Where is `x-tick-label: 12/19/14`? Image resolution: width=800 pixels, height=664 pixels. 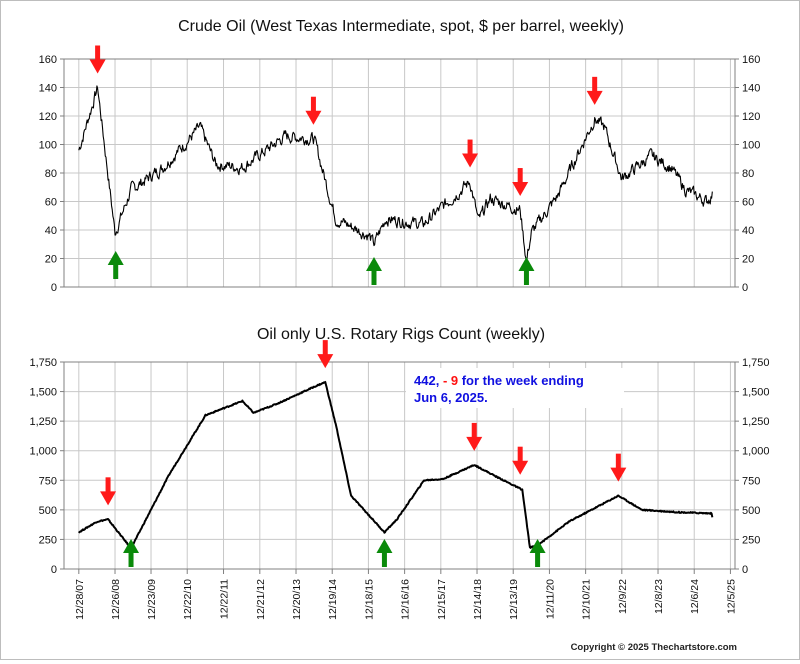
x-tick-label: 12/19/14 is located at coordinates (333, 599).